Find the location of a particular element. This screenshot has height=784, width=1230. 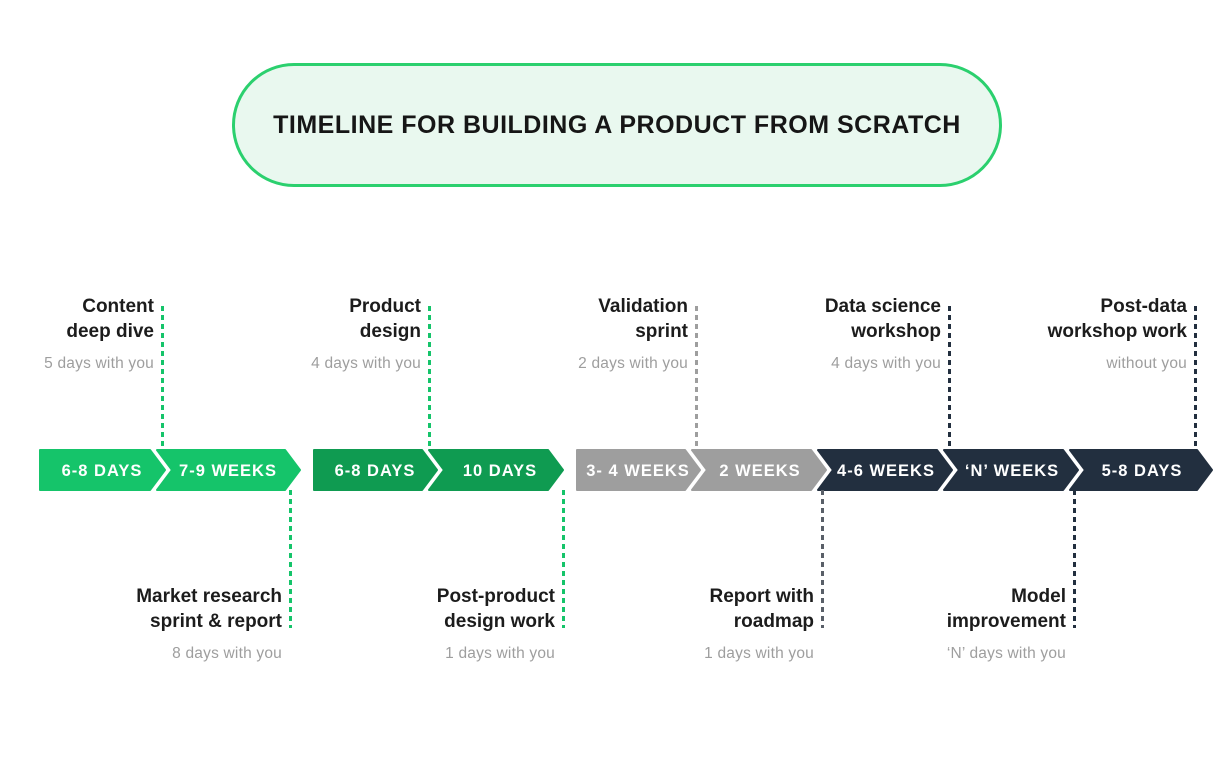

timeline-segment-label: 4-6 WEEKS is located at coordinates (886, 471).